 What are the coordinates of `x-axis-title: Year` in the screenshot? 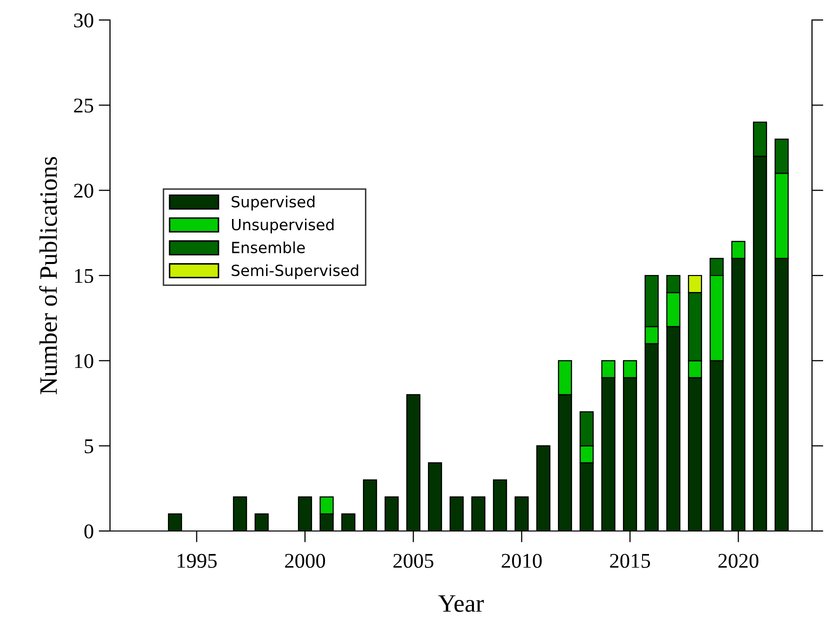 It's located at (461, 603).